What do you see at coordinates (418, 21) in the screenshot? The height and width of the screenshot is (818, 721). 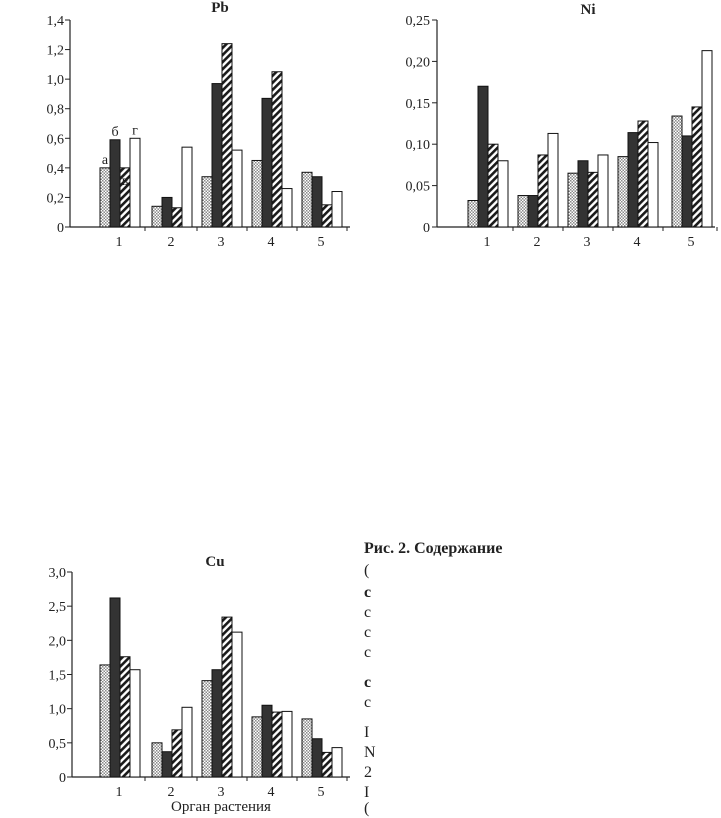 I see `y-tick-label: 0,25` at bounding box center [418, 21].